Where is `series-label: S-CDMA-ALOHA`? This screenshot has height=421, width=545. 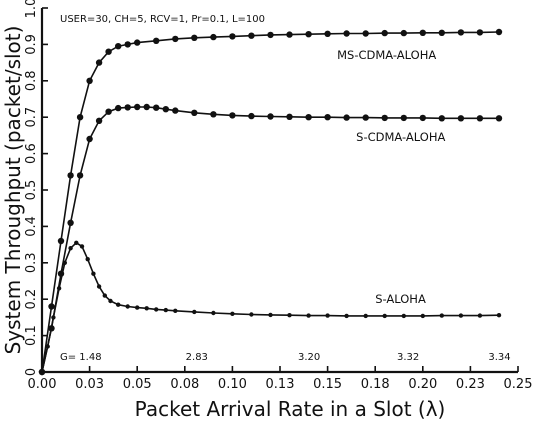
series-label: S-CDMA-ALOHA is located at coordinates (400, 137).